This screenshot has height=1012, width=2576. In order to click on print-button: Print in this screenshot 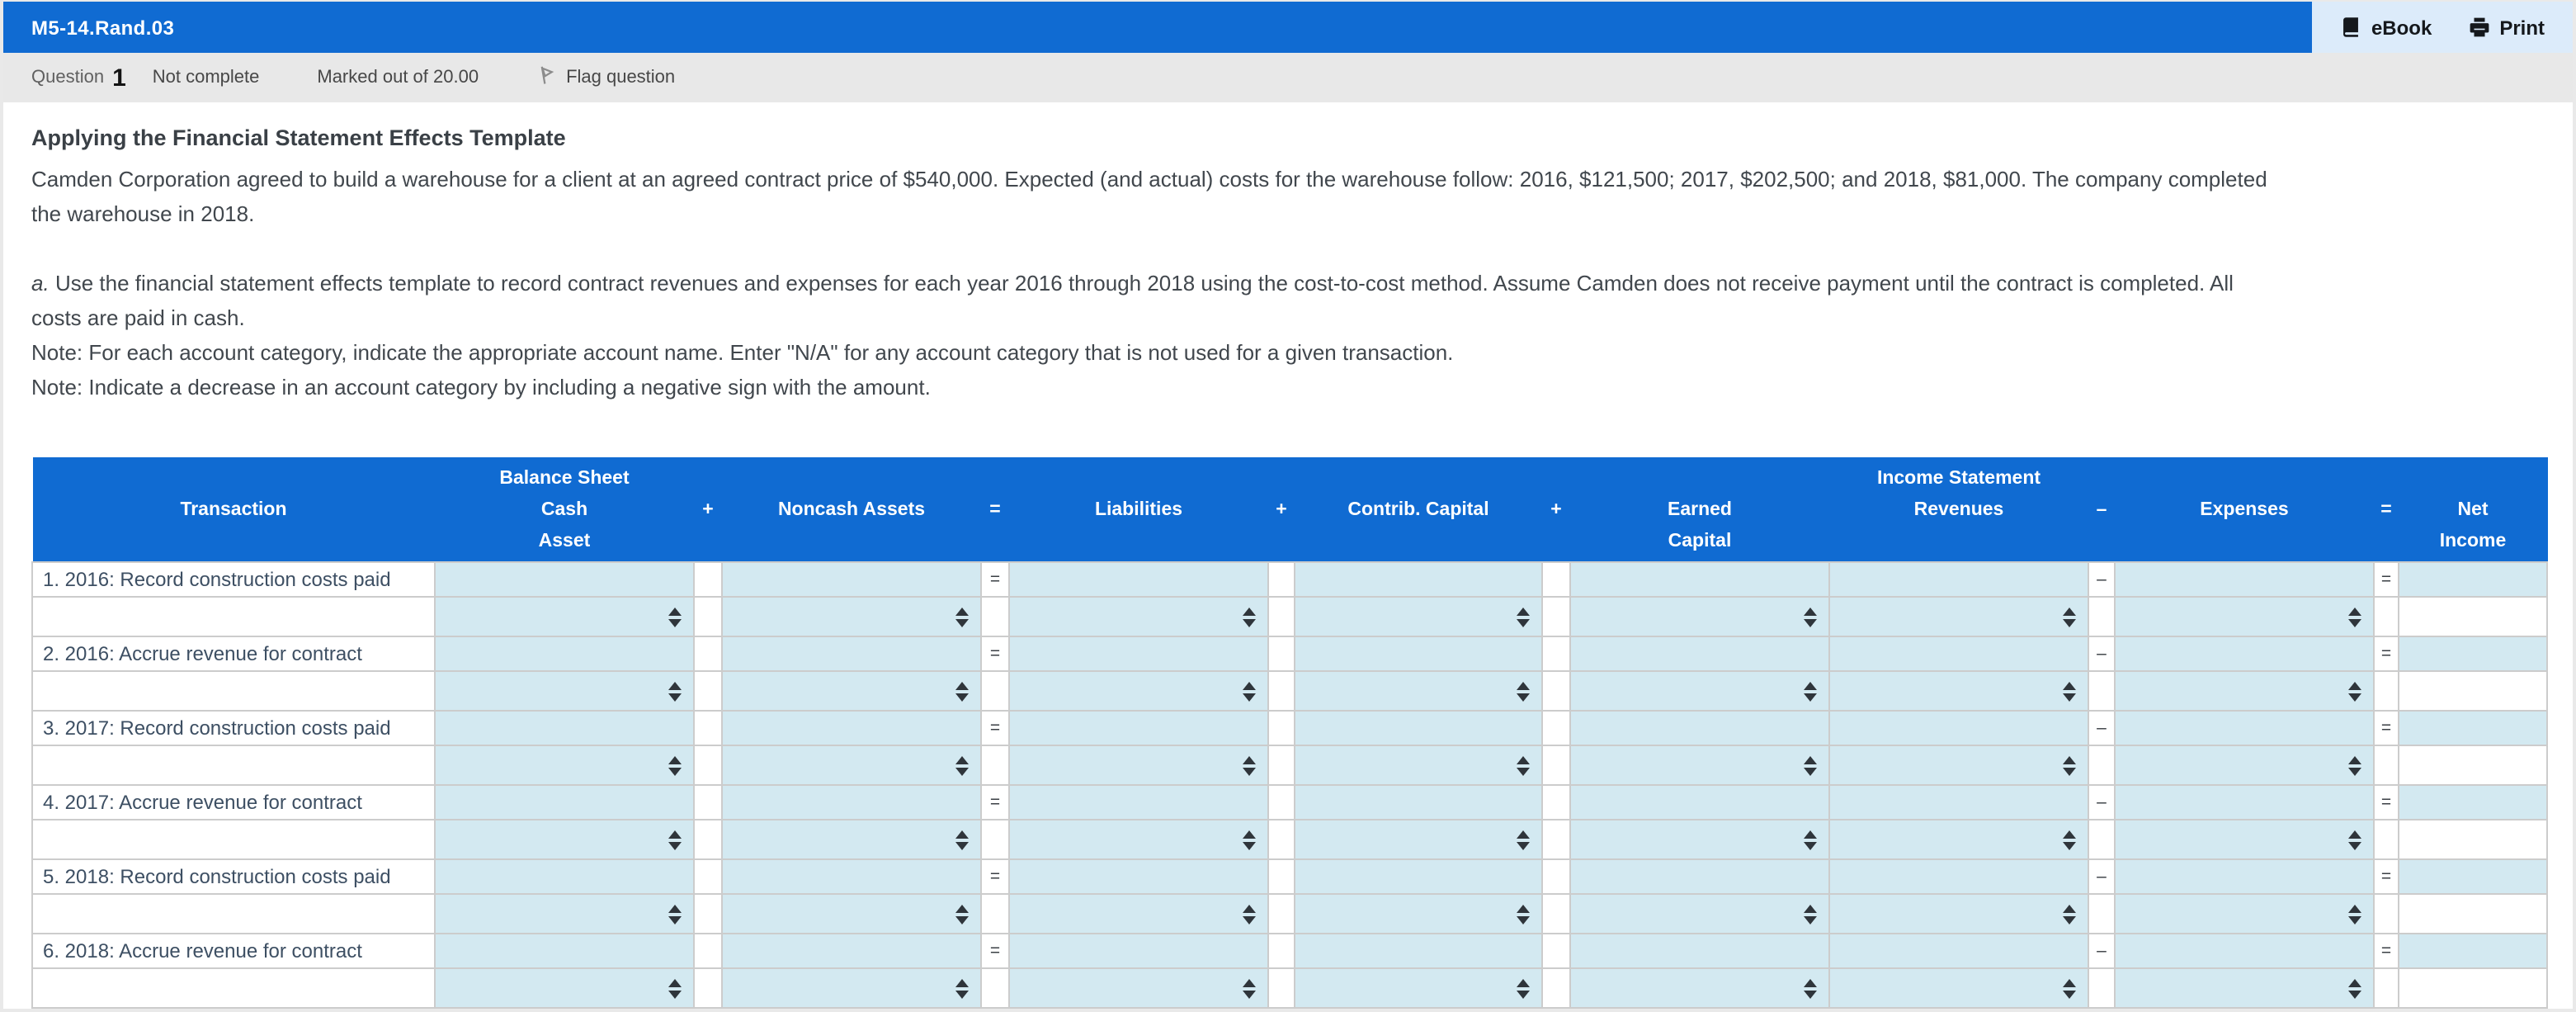, I will do `click(2506, 27)`.